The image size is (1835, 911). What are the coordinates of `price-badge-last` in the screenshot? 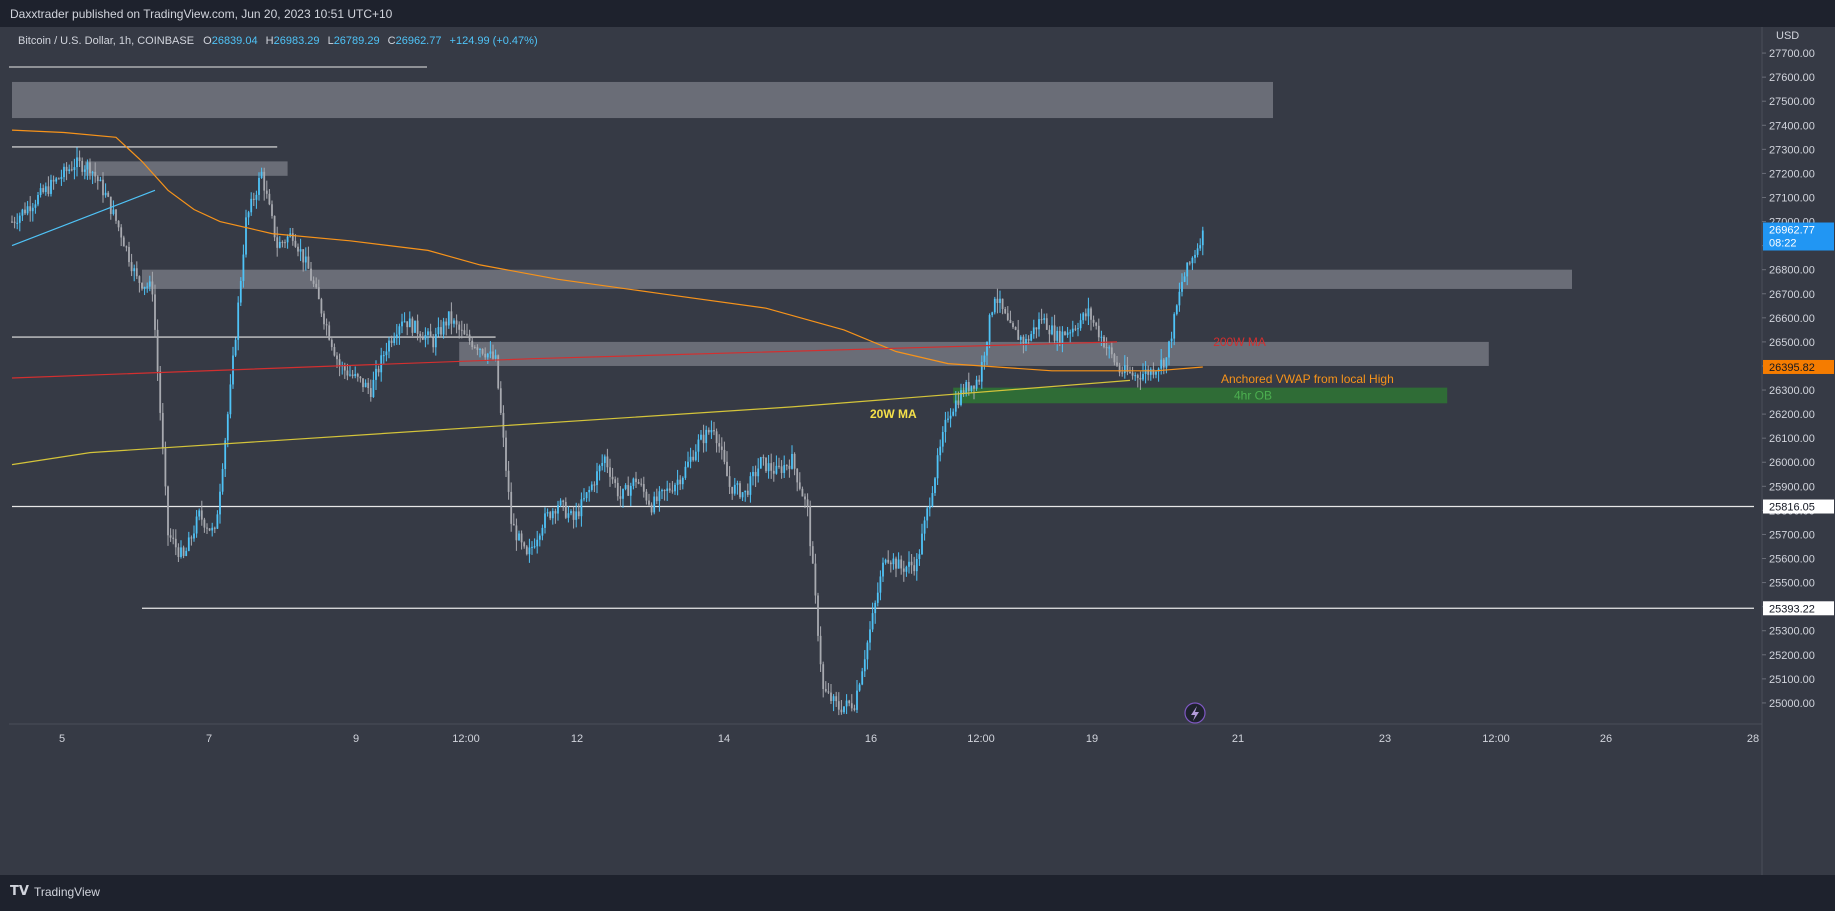 It's located at (1798, 236).